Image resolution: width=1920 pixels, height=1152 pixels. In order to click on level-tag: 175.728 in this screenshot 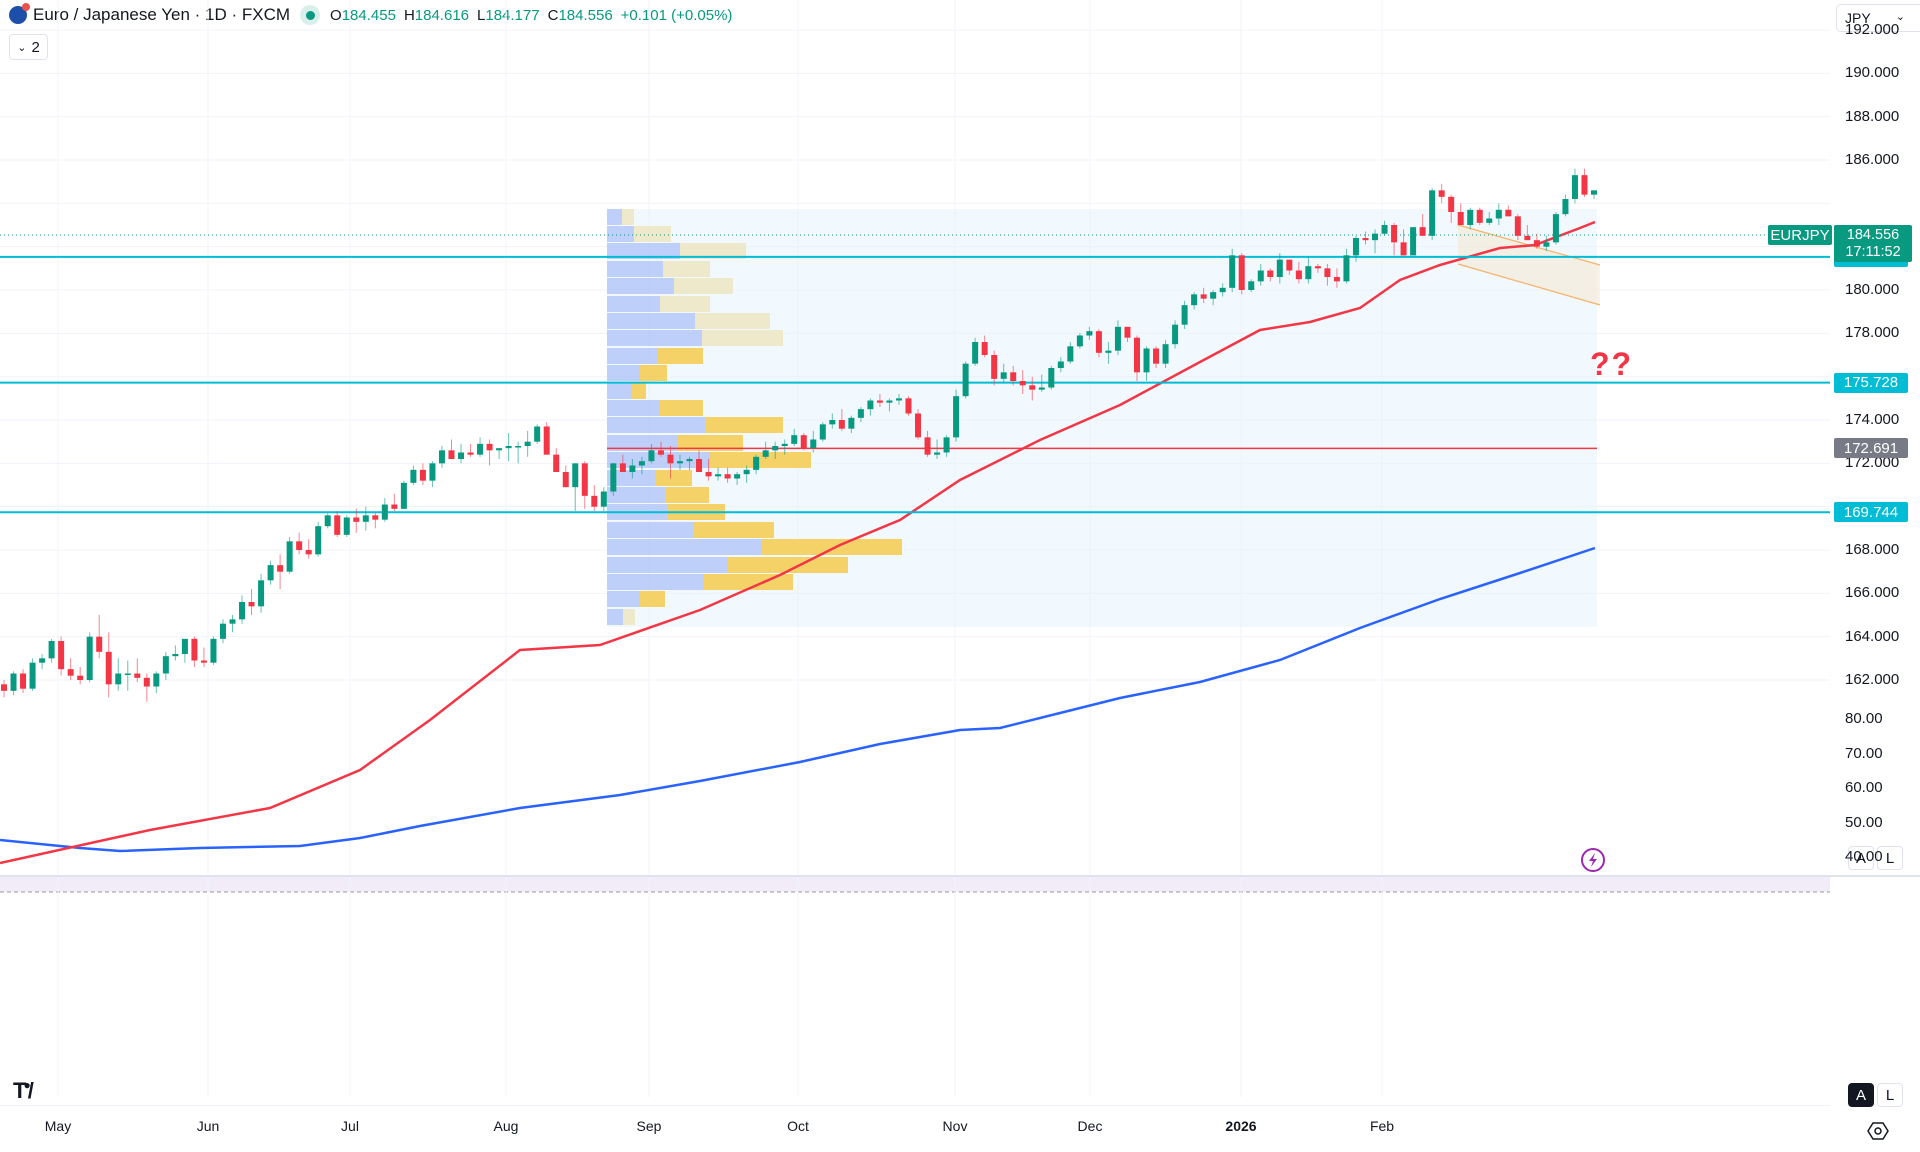, I will do `click(1871, 382)`.